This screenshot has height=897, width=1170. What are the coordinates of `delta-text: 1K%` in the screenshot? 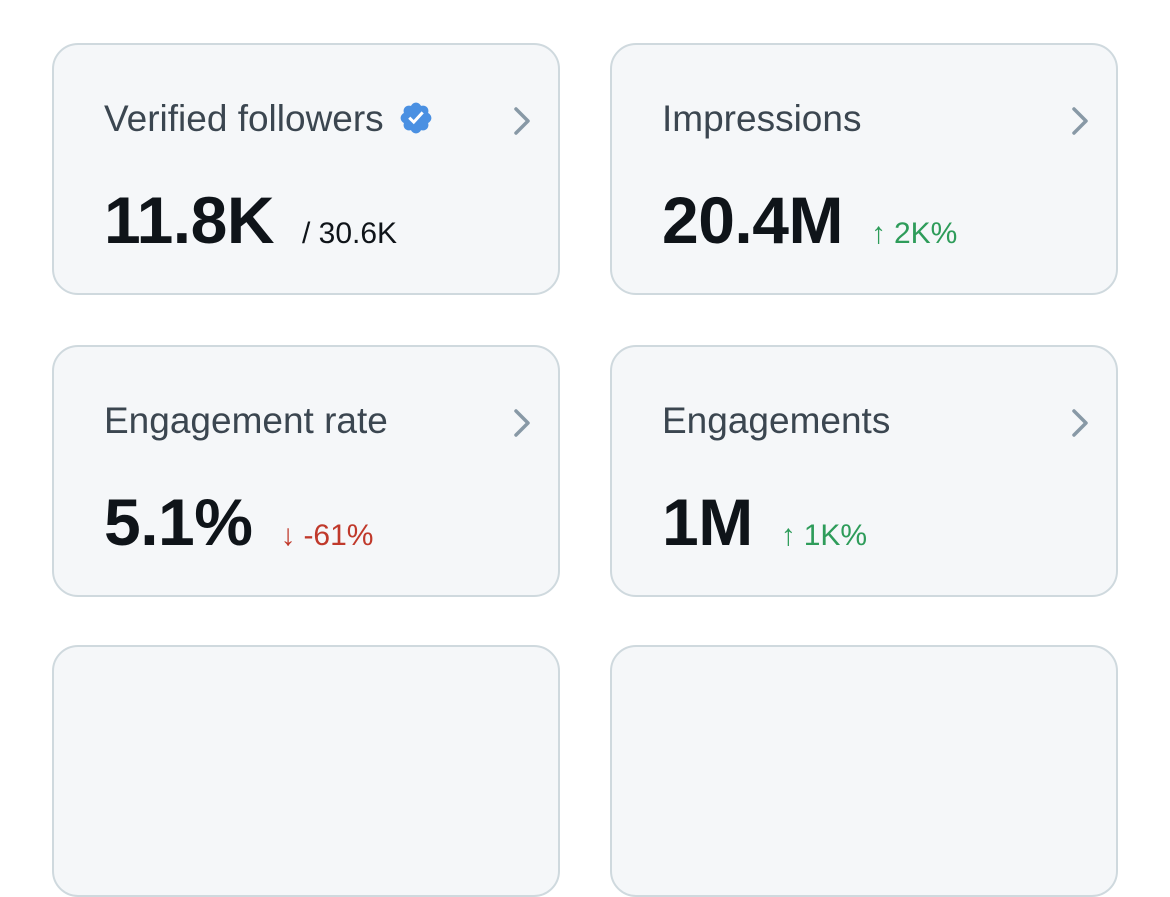 It's located at (835, 535).